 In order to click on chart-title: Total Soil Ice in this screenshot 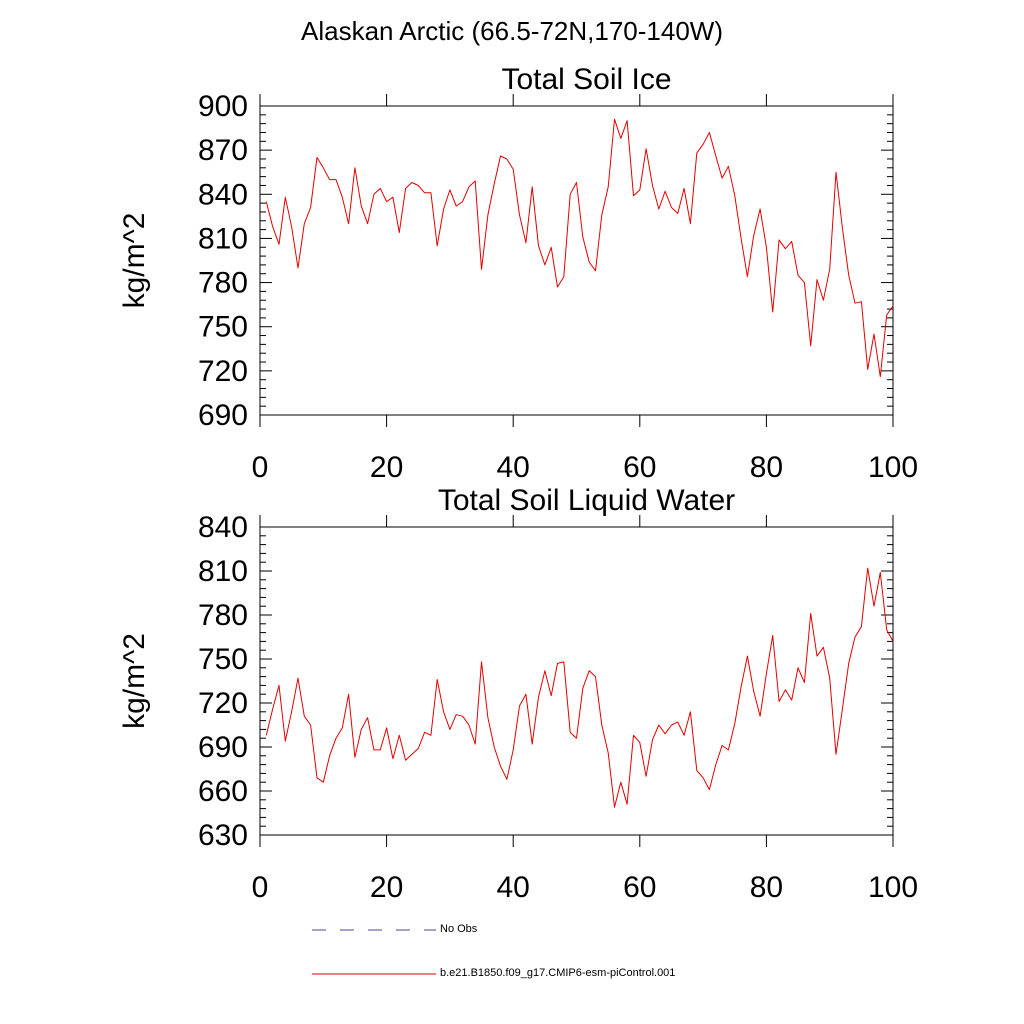, I will do `click(586, 79)`.